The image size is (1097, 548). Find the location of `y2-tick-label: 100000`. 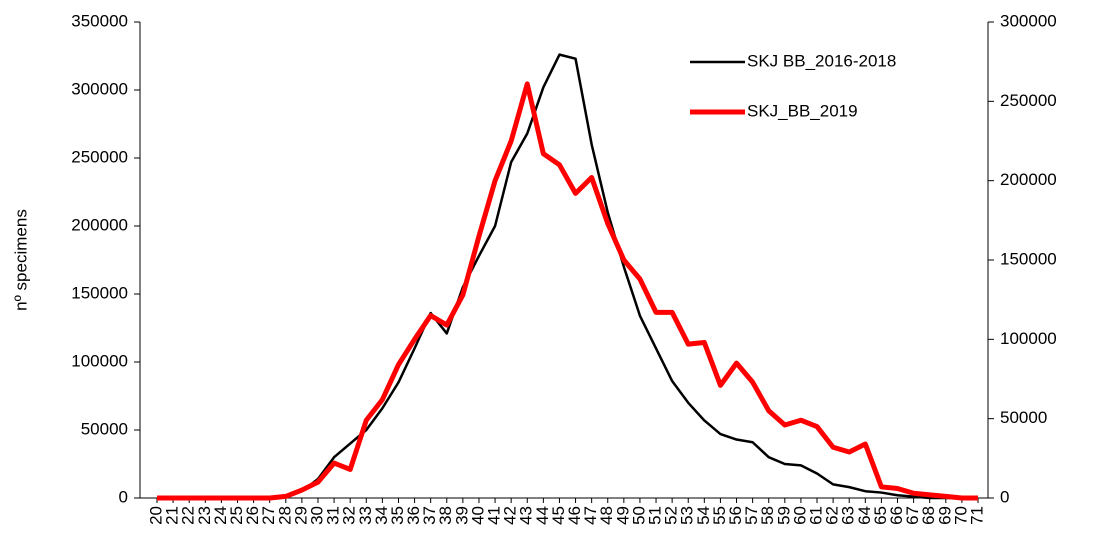

y2-tick-label: 100000 is located at coordinates (1028, 338).